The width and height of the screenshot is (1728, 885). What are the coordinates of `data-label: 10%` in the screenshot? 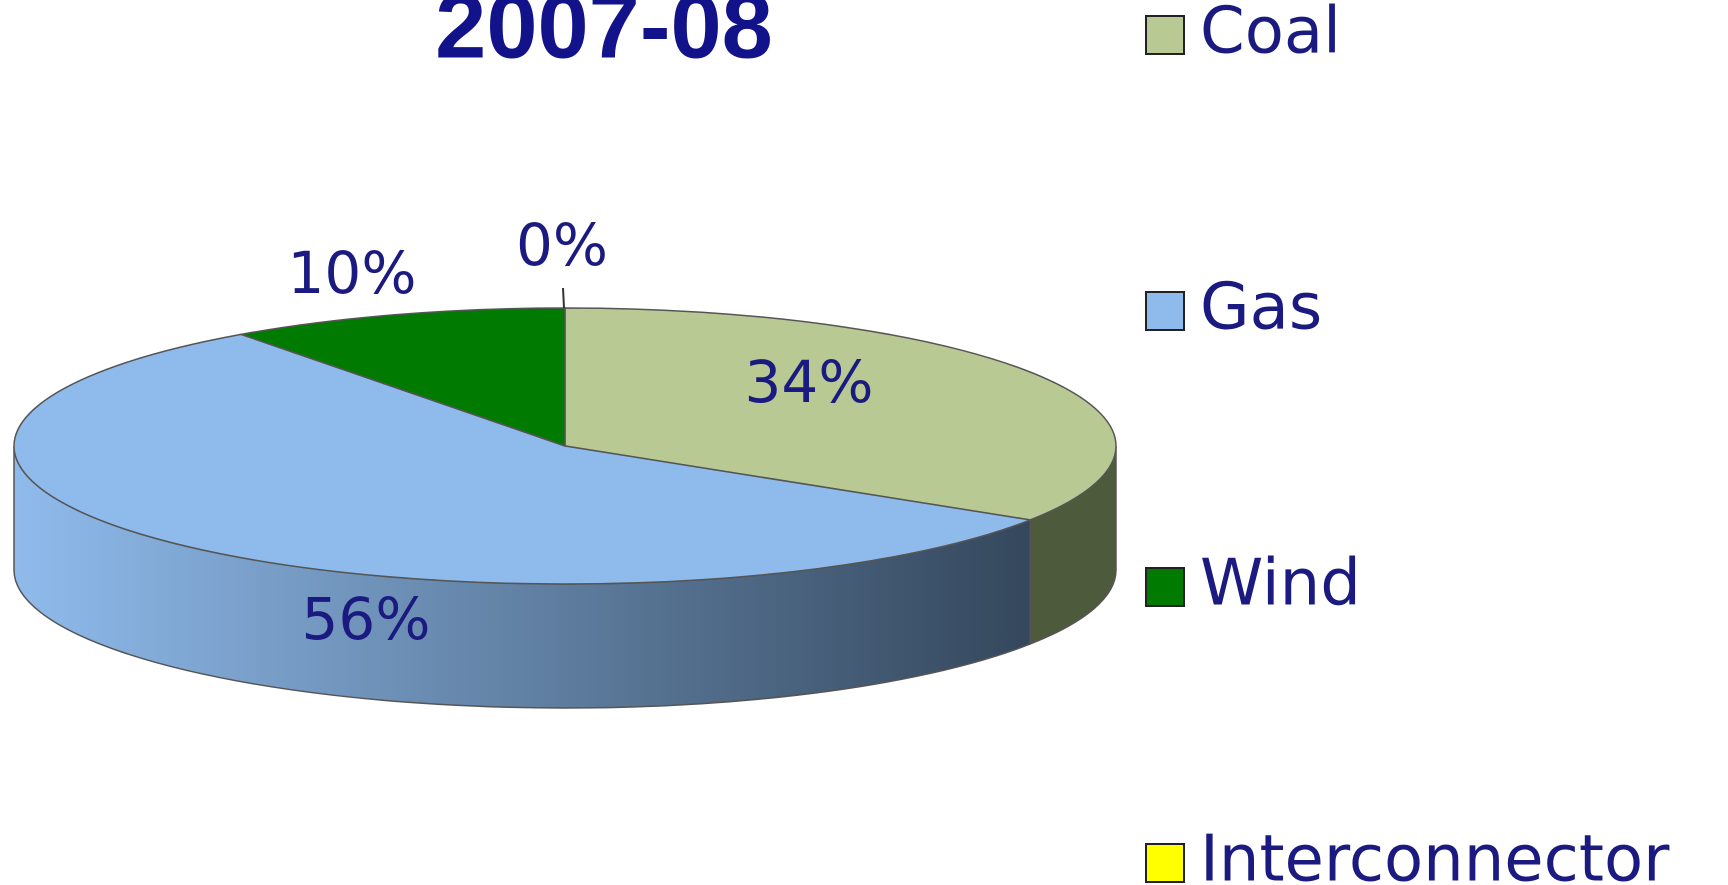 It's located at (352, 273).